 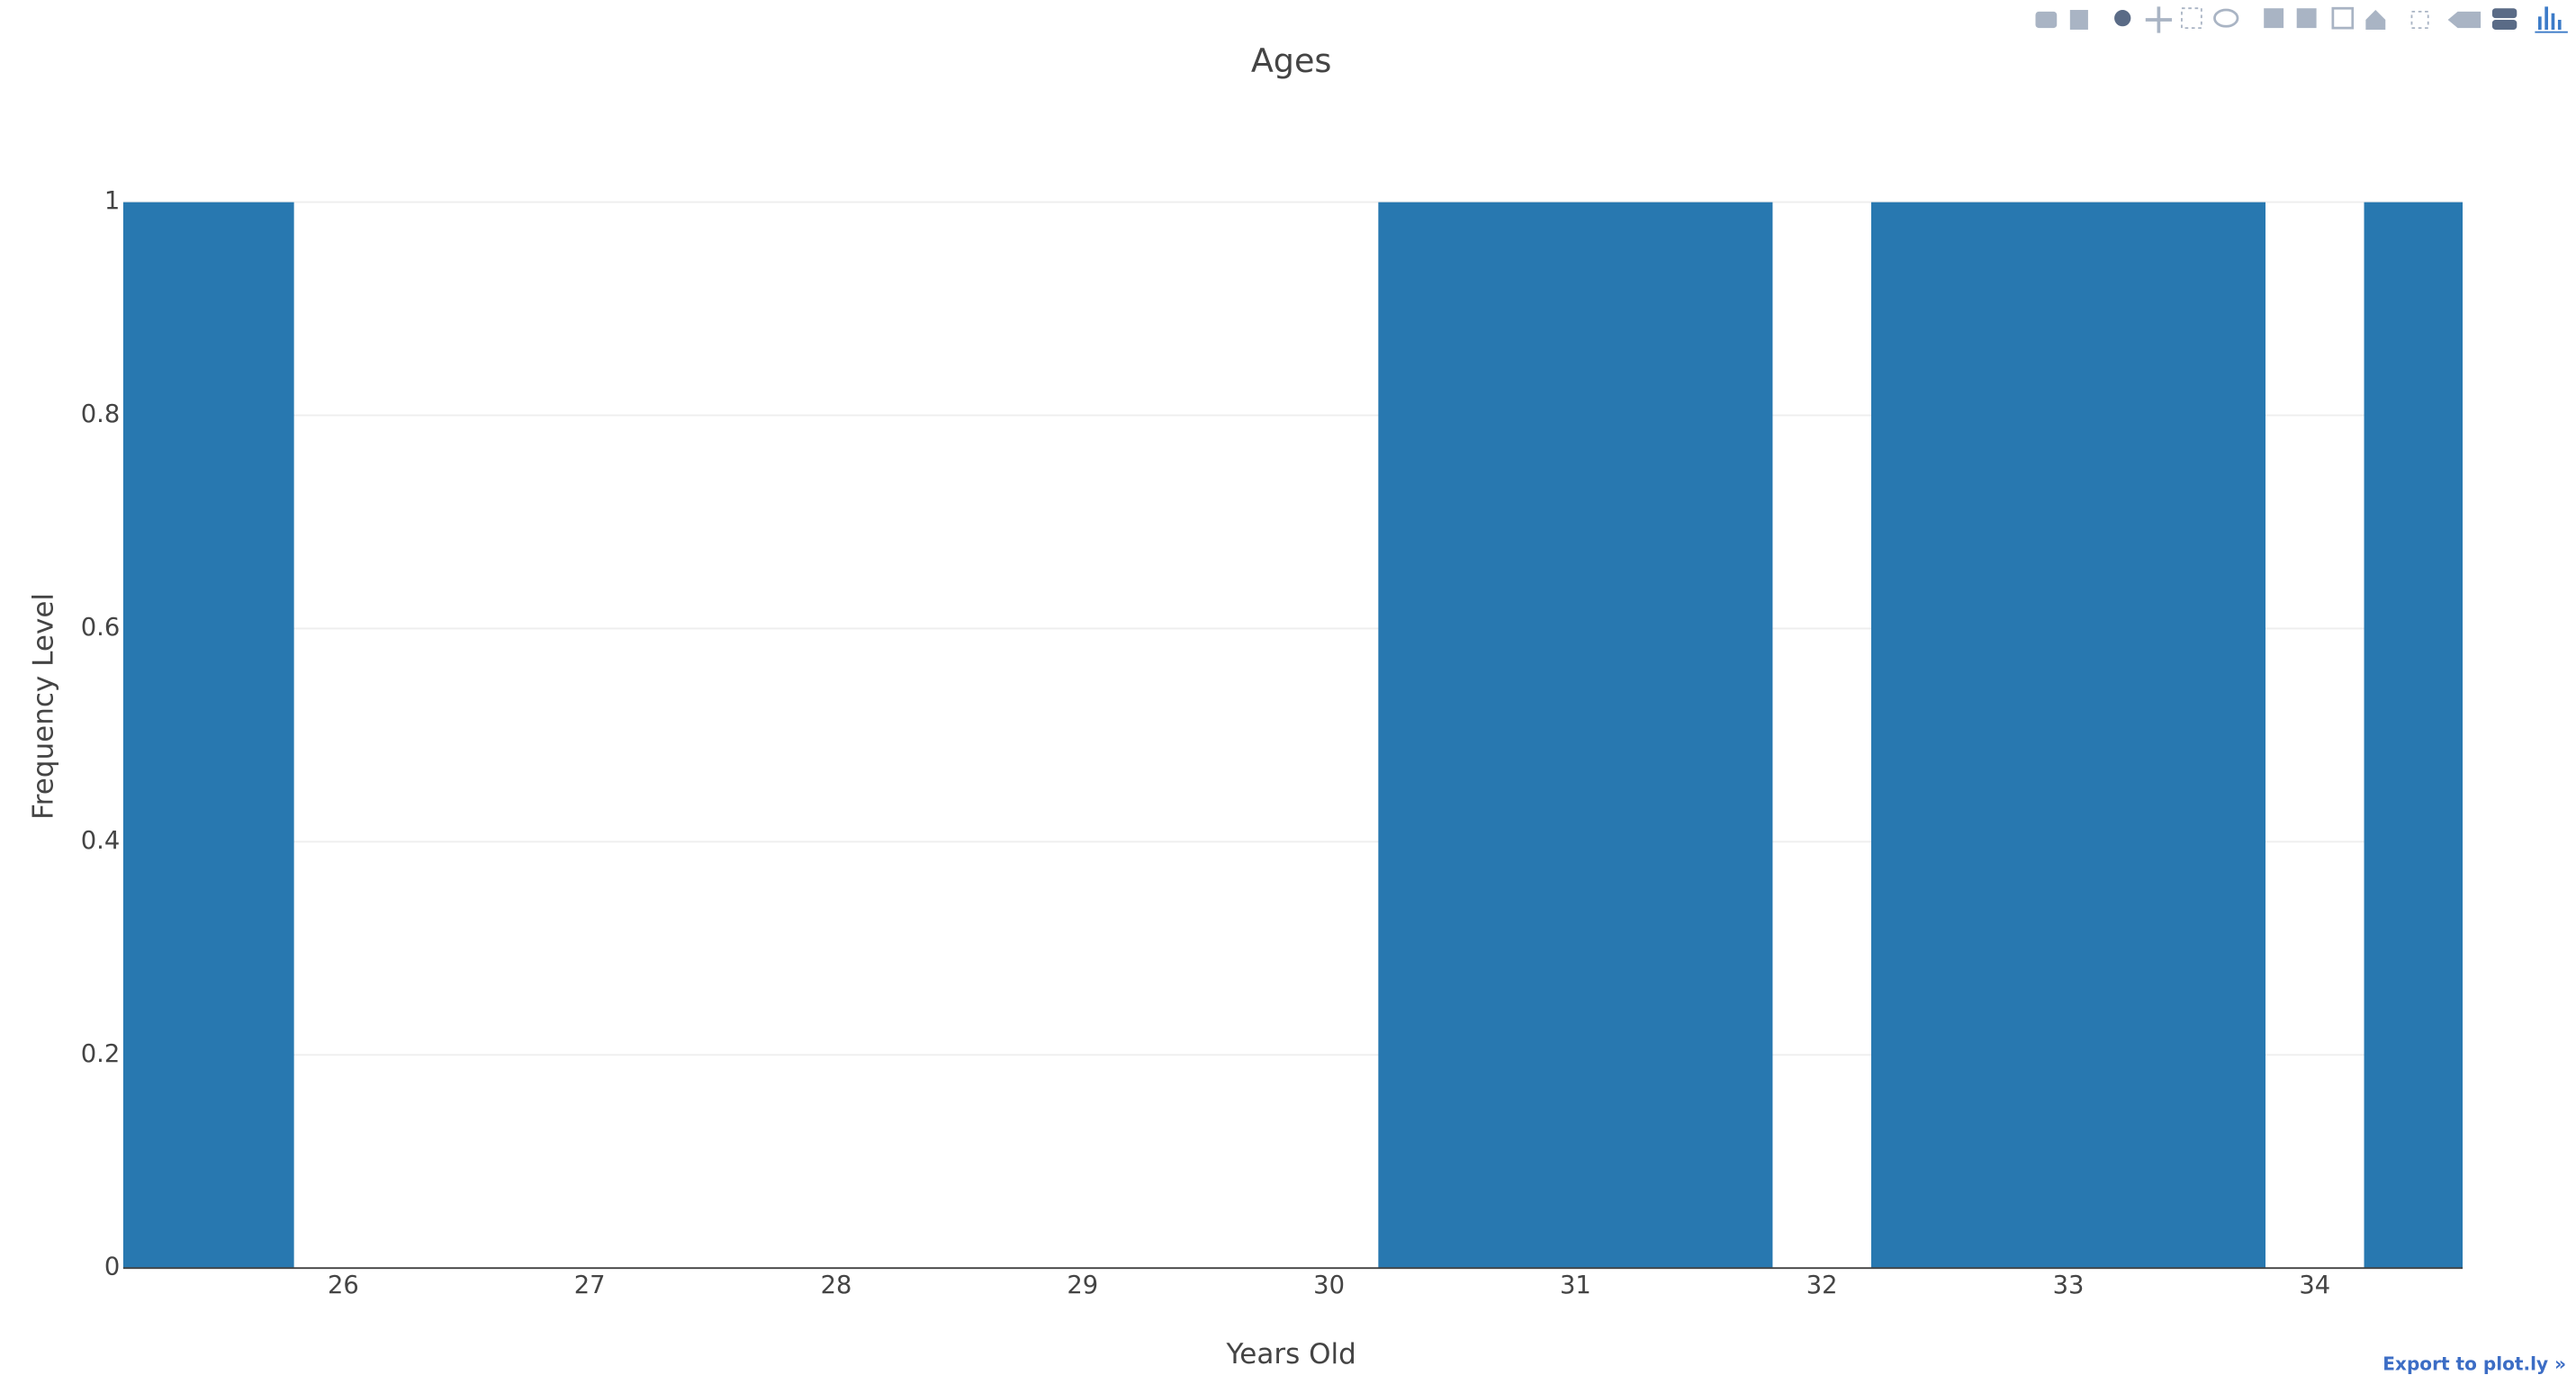 I want to click on x-tick-label: 34, so click(x=2314, y=1285).